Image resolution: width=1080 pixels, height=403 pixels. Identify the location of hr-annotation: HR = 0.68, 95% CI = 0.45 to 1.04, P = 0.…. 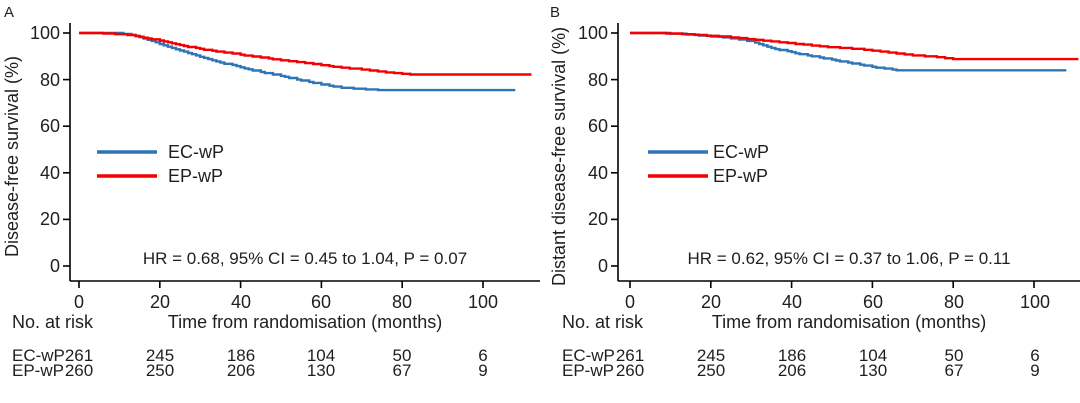
(305, 258).